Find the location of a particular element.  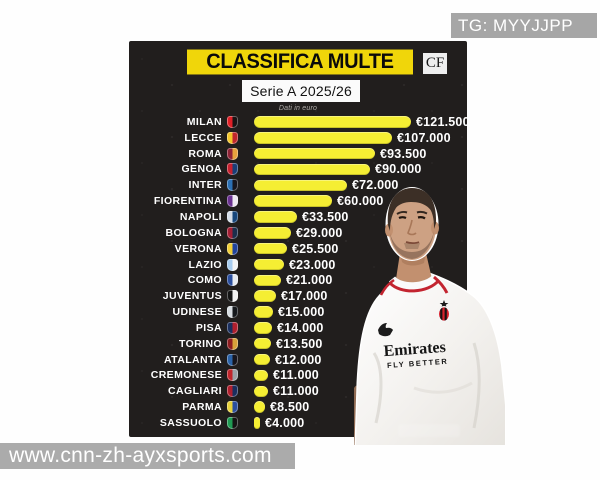

fine-value-label: €60.000 is located at coordinates (360, 201).